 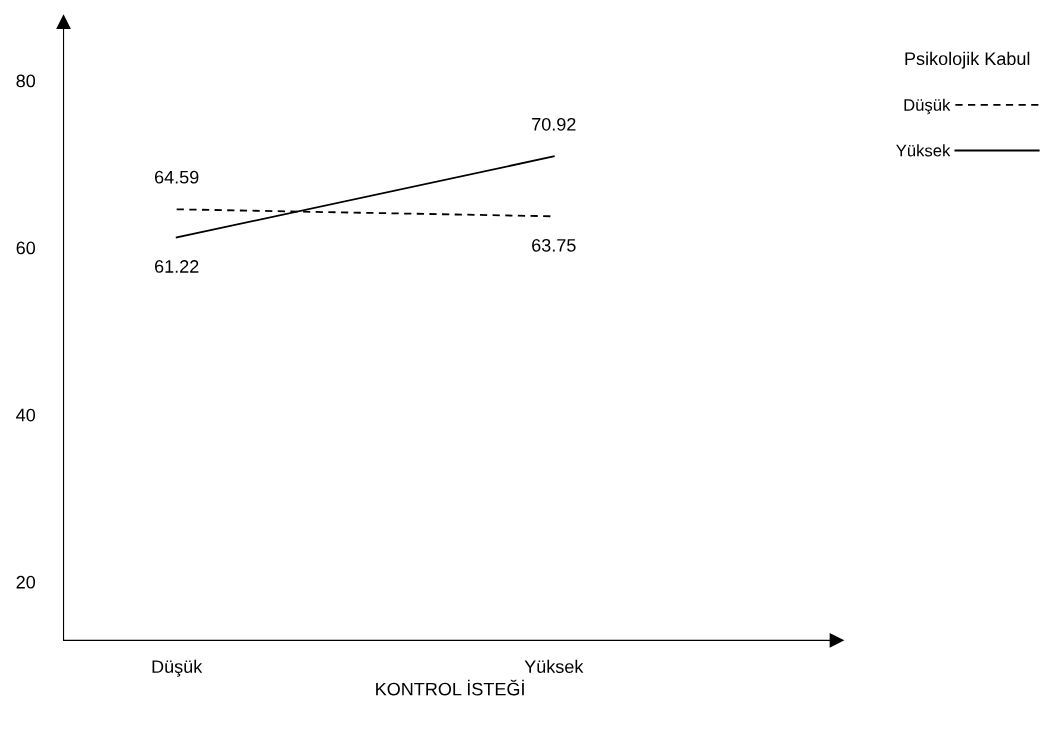 I want to click on y-tick-label: 60, so click(x=26, y=248).